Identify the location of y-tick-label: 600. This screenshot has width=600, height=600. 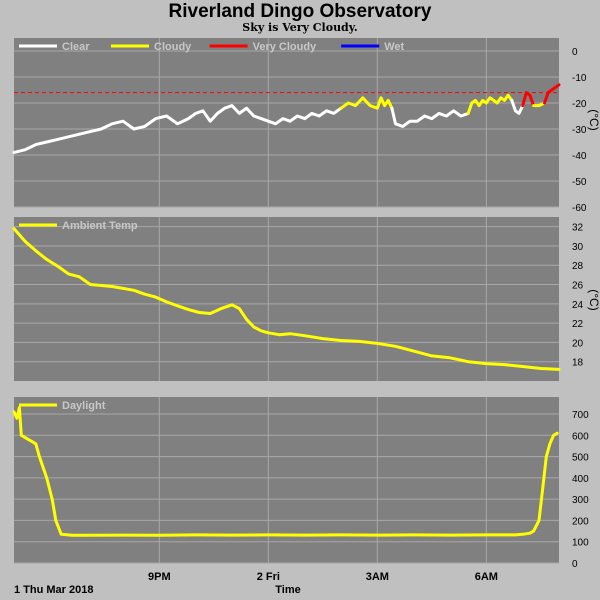
(580, 436).